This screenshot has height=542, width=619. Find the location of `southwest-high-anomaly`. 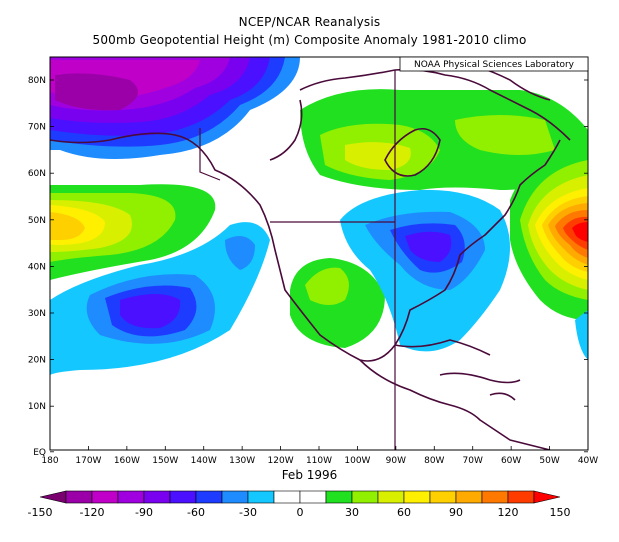

southwest-high-anomaly is located at coordinates (337, 303).